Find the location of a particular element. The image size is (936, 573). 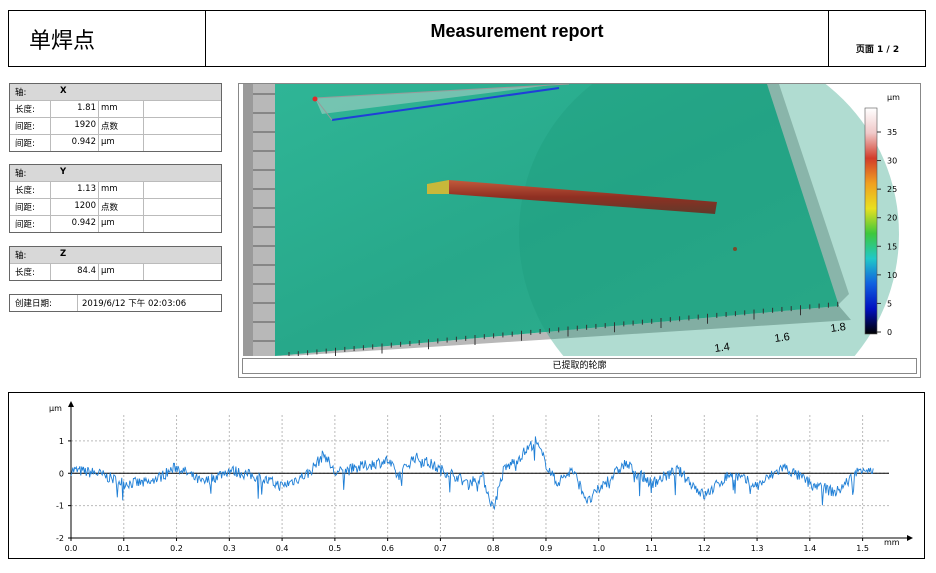

x-tick-label: 0.9 is located at coordinates (546, 548).